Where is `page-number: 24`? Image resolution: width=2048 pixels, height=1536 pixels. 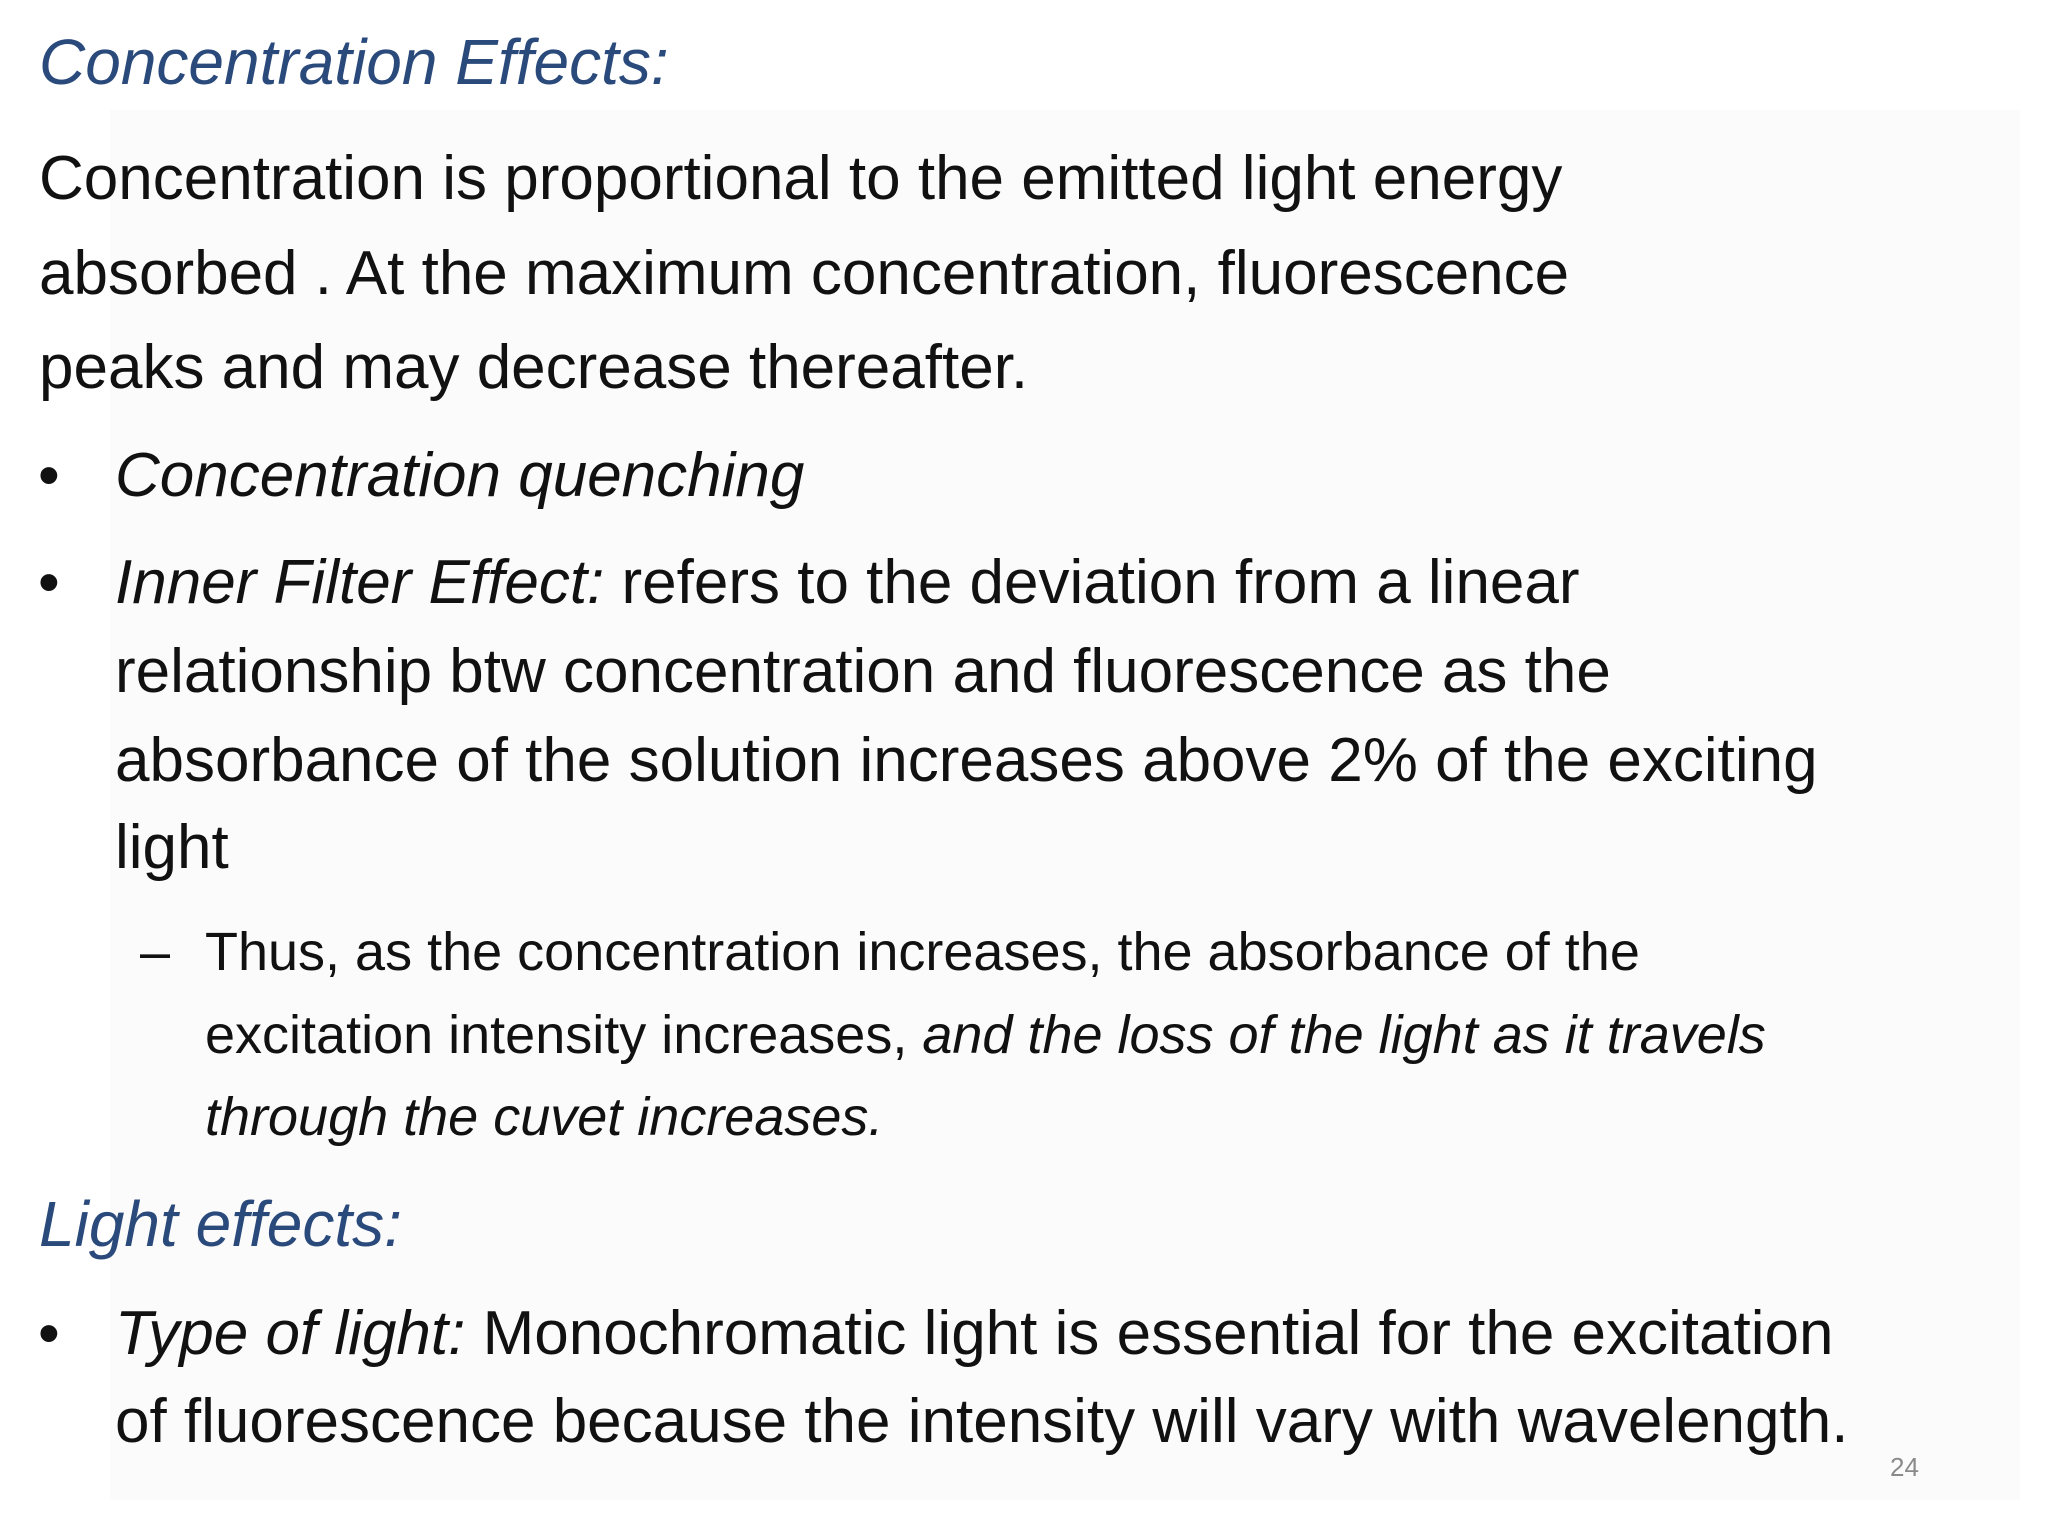 page-number: 24 is located at coordinates (1904, 1467).